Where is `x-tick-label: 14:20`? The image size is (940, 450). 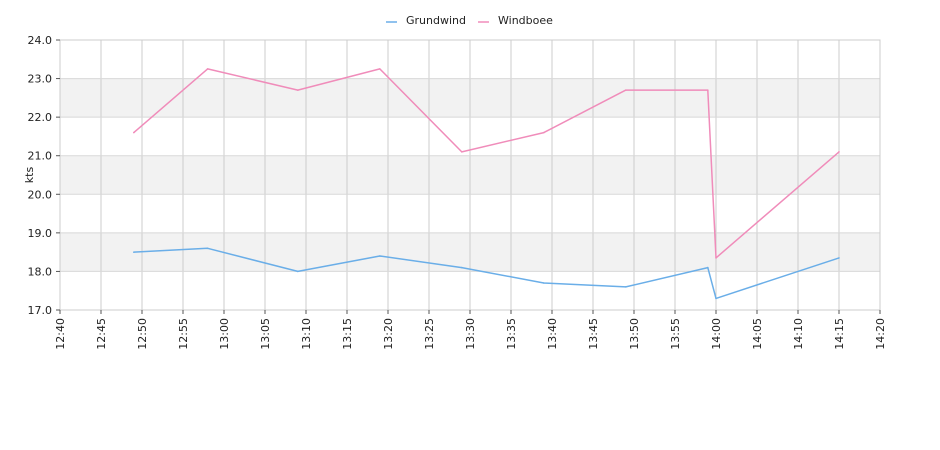 x-tick-label: 14:20 is located at coordinates (880, 334).